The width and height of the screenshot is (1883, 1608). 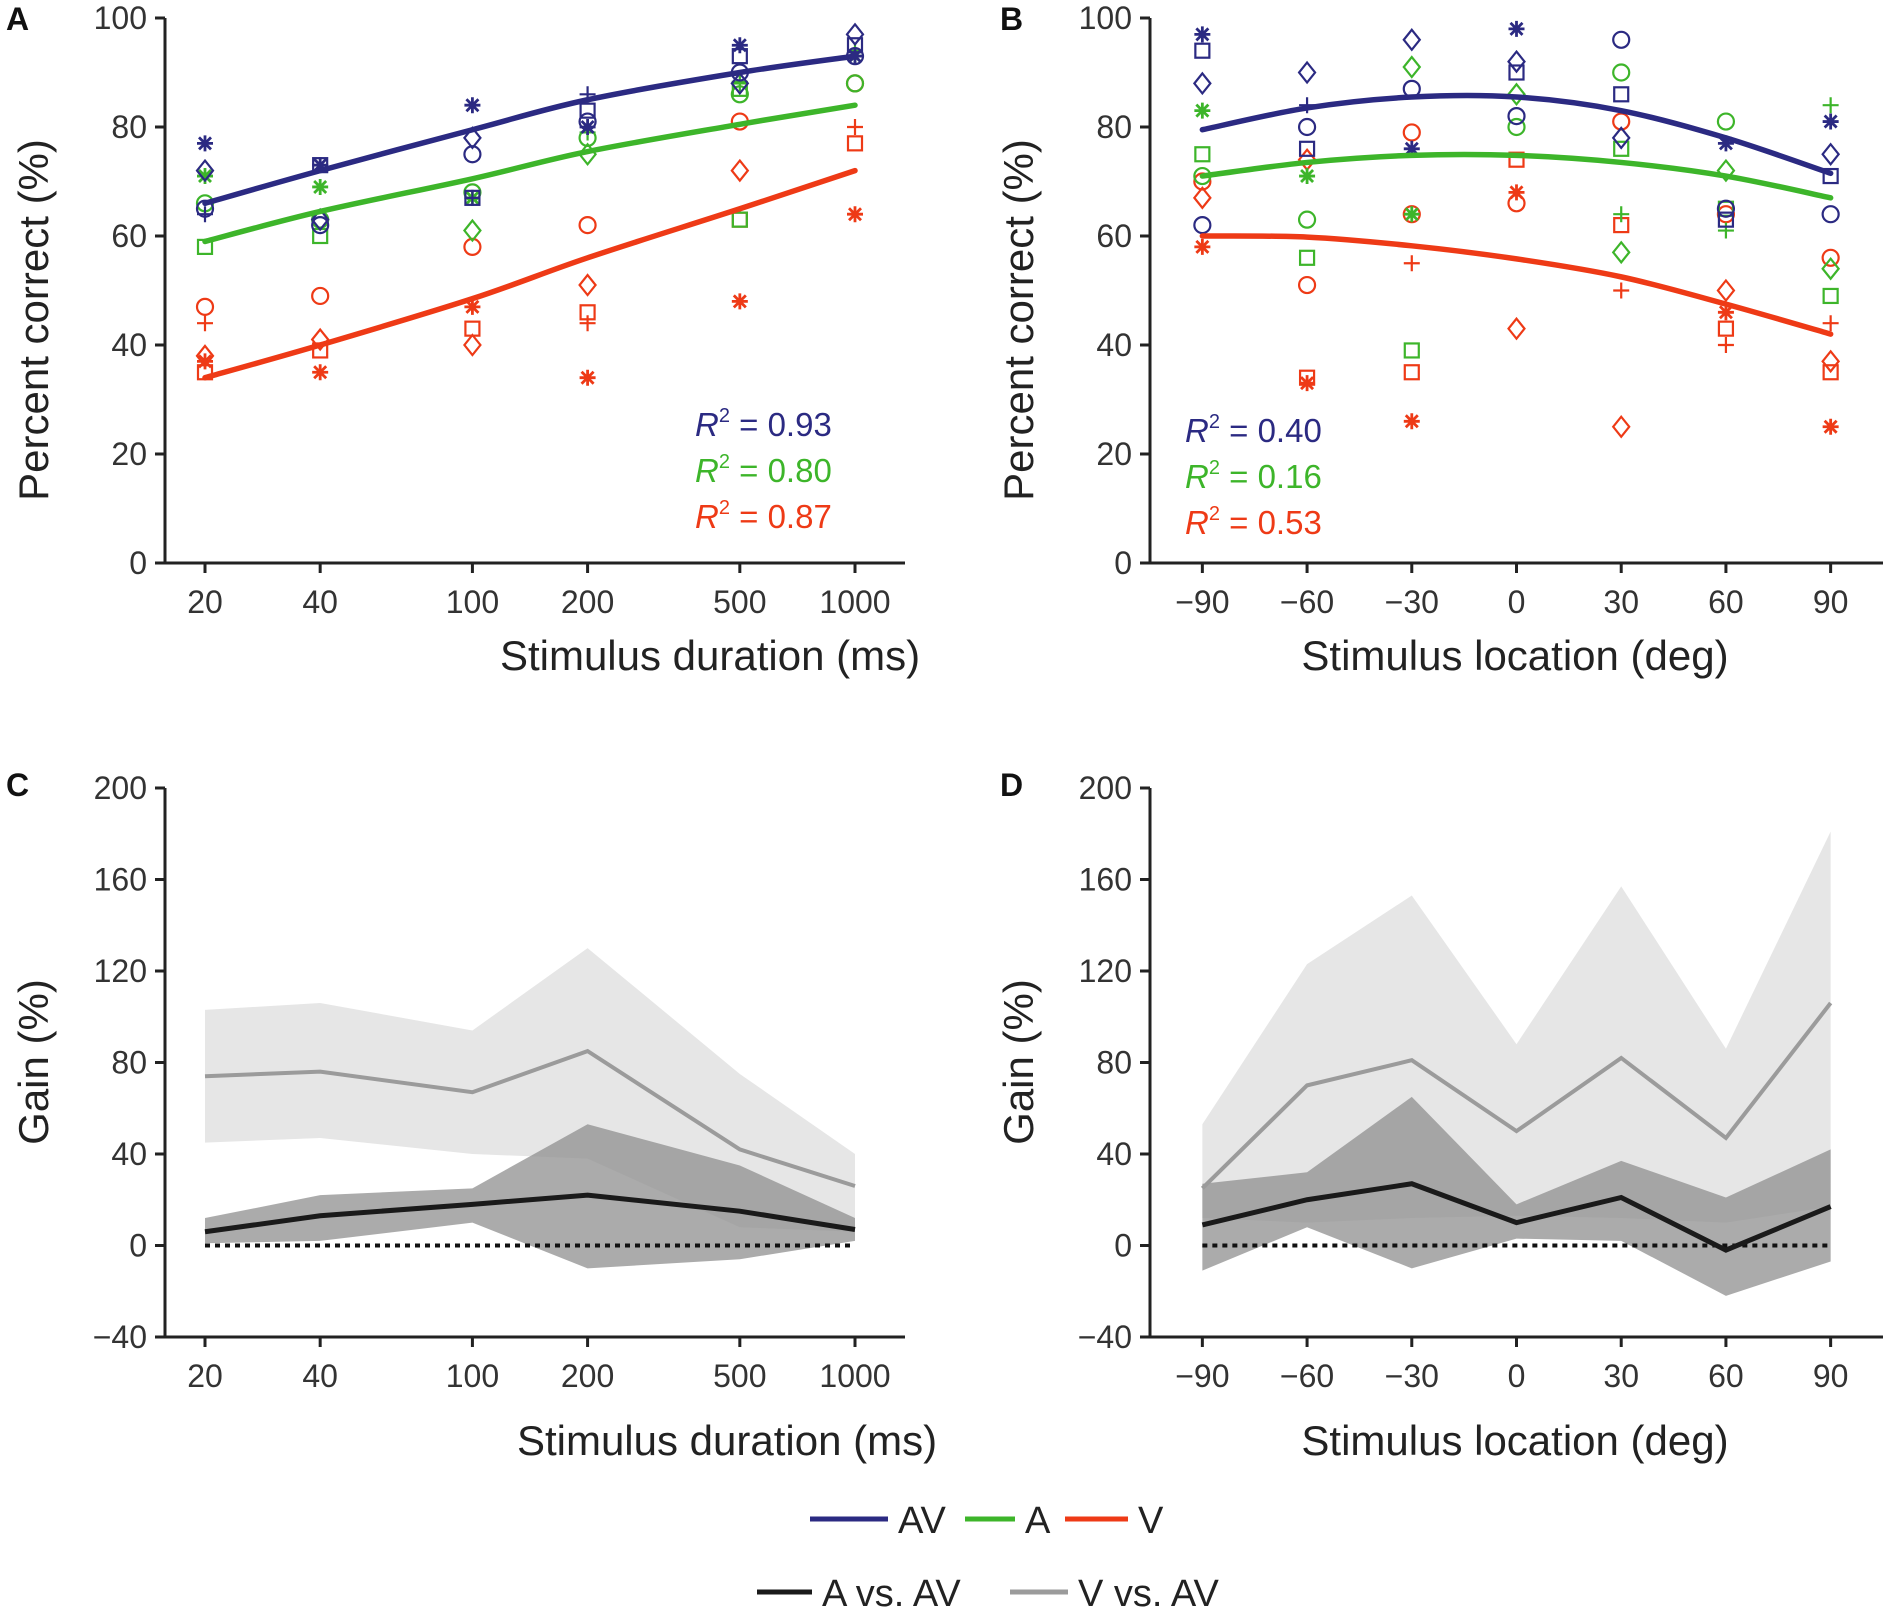 What do you see at coordinates (120, 1337) in the screenshot?
I see `y-tick-label: −40` at bounding box center [120, 1337].